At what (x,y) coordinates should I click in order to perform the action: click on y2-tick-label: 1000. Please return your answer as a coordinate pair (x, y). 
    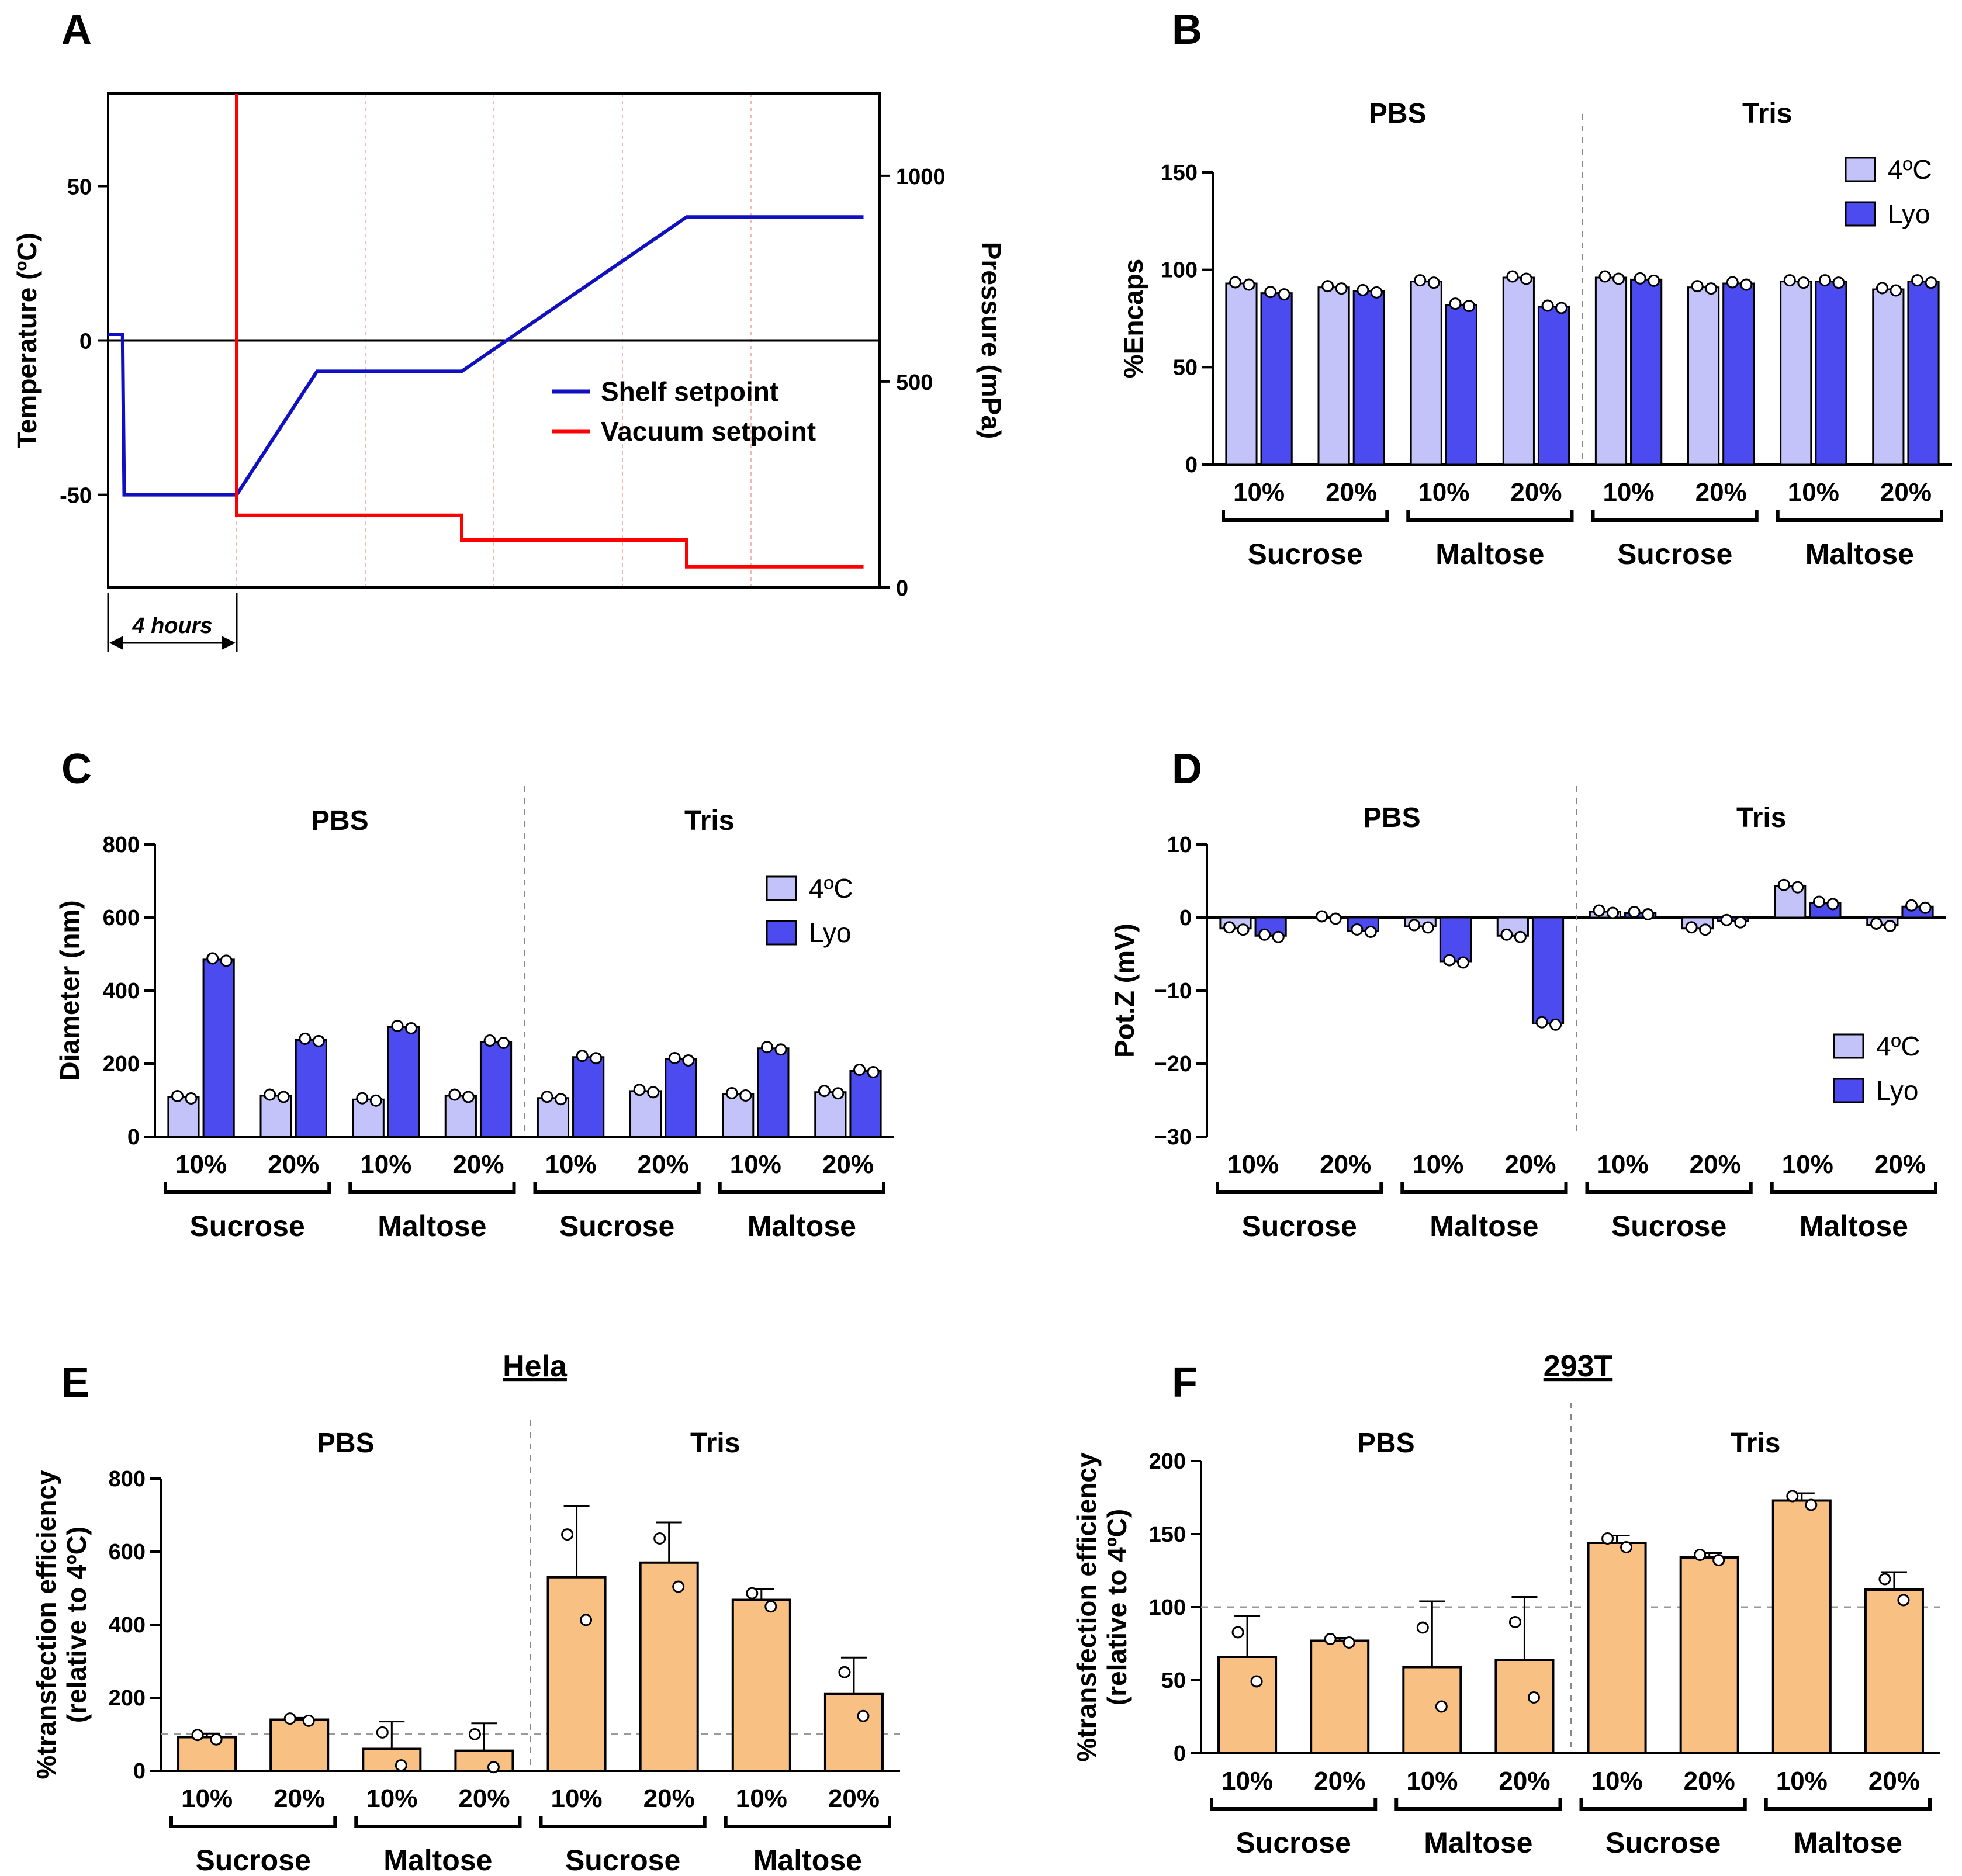
    Looking at the image, I should click on (921, 177).